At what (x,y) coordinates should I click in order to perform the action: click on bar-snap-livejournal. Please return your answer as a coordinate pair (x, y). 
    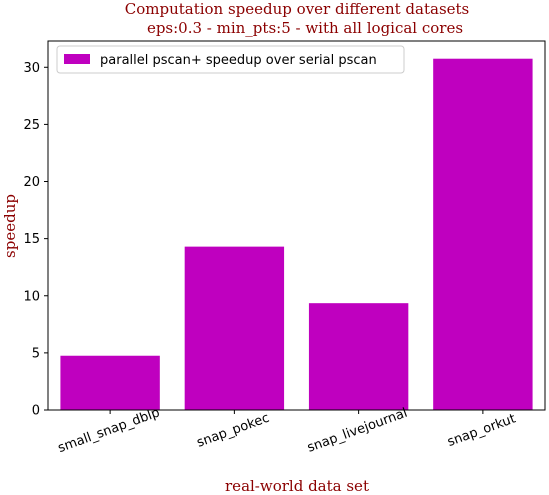
    Looking at the image, I should click on (358, 356).